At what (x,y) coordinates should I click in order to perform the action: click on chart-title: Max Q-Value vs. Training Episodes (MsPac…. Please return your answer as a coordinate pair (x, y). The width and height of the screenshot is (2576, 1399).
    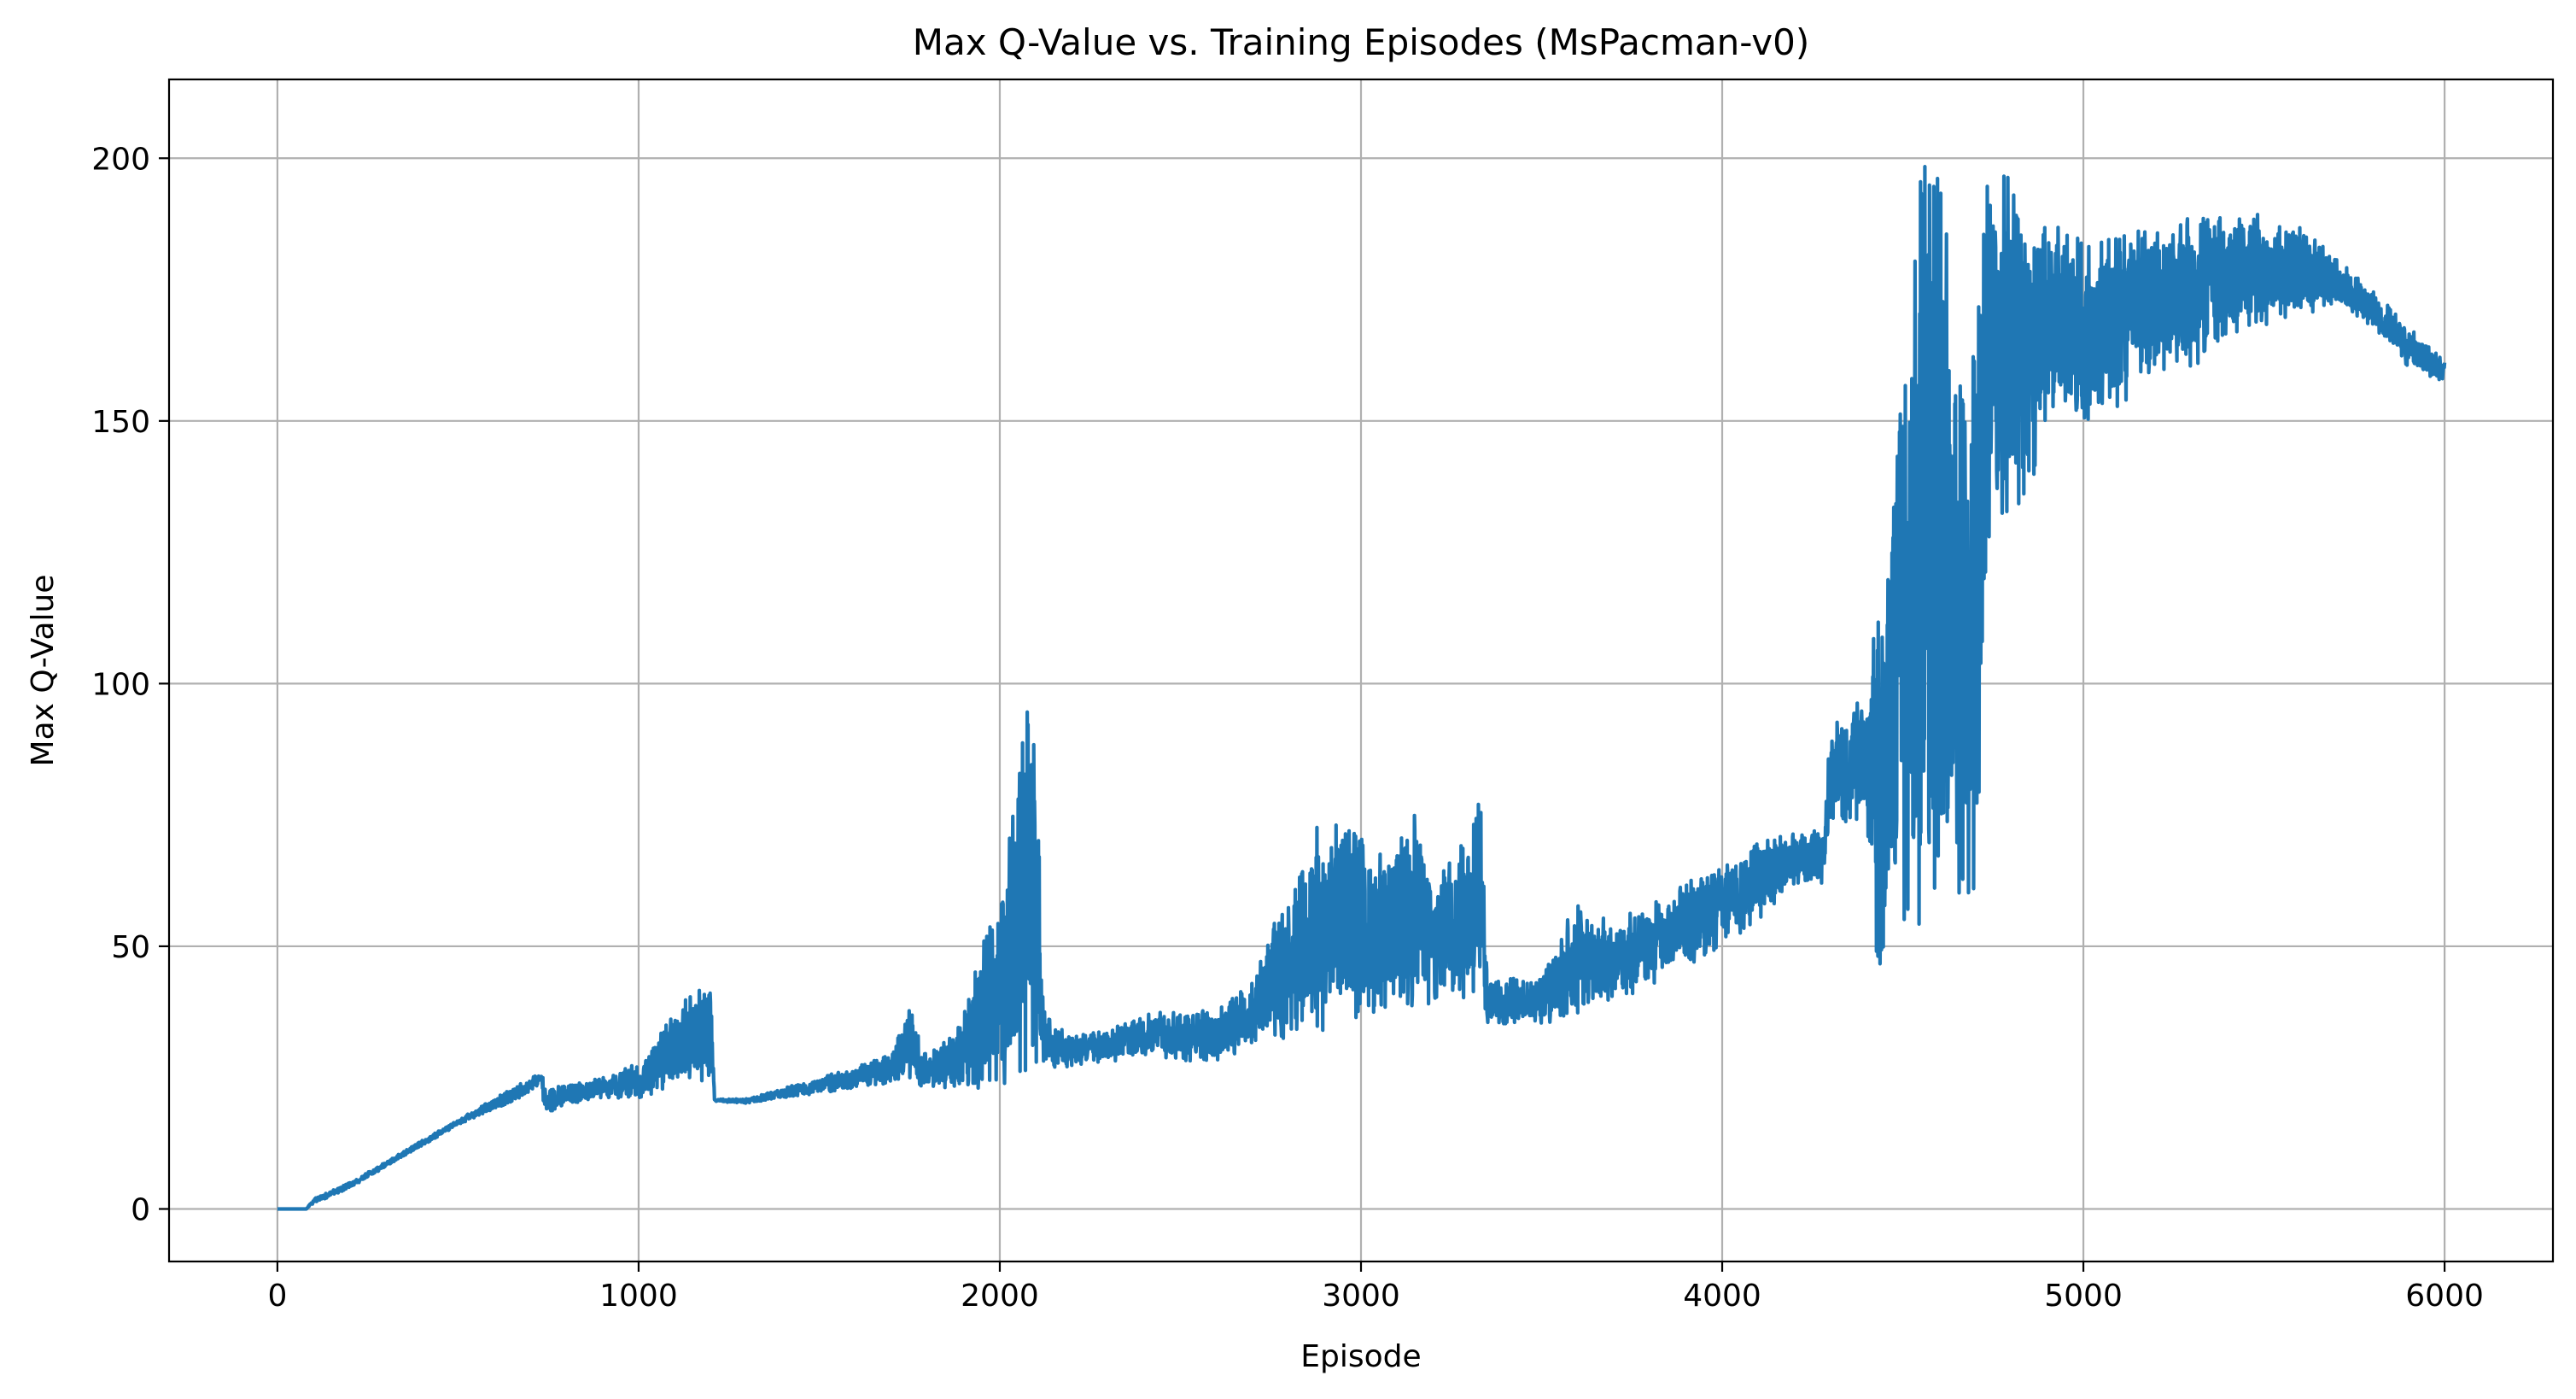
    Looking at the image, I should click on (1361, 42).